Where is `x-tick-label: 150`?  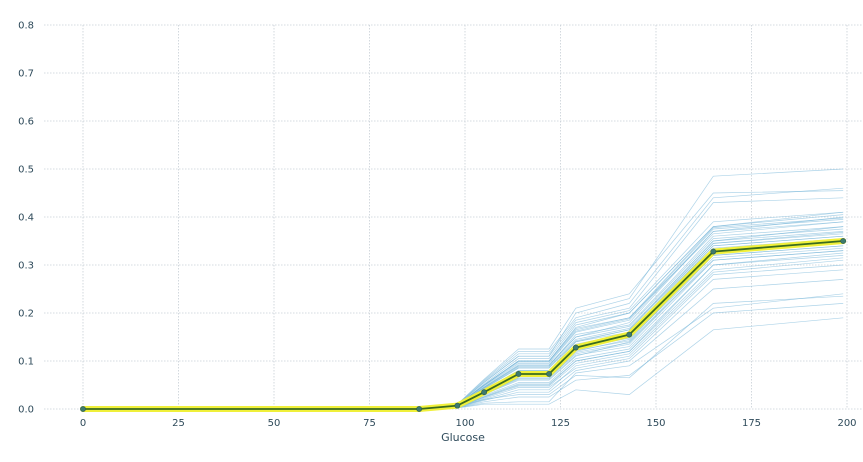
x-tick-label: 150 is located at coordinates (655, 423).